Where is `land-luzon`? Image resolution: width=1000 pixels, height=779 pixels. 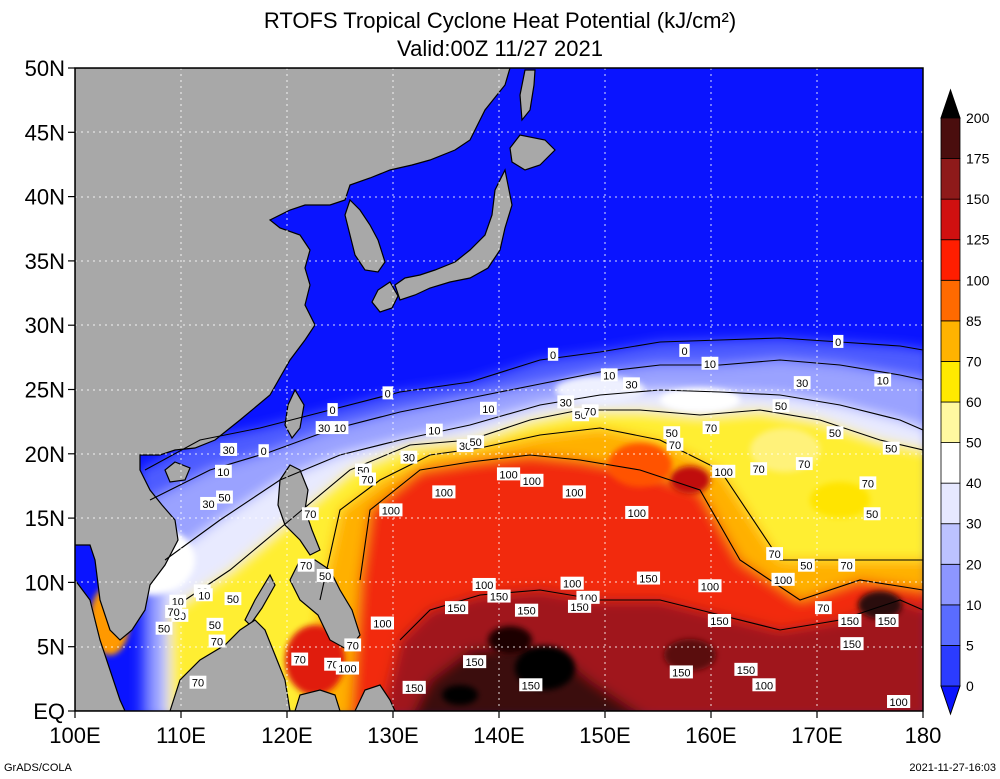
land-luzon is located at coordinates (299, 510).